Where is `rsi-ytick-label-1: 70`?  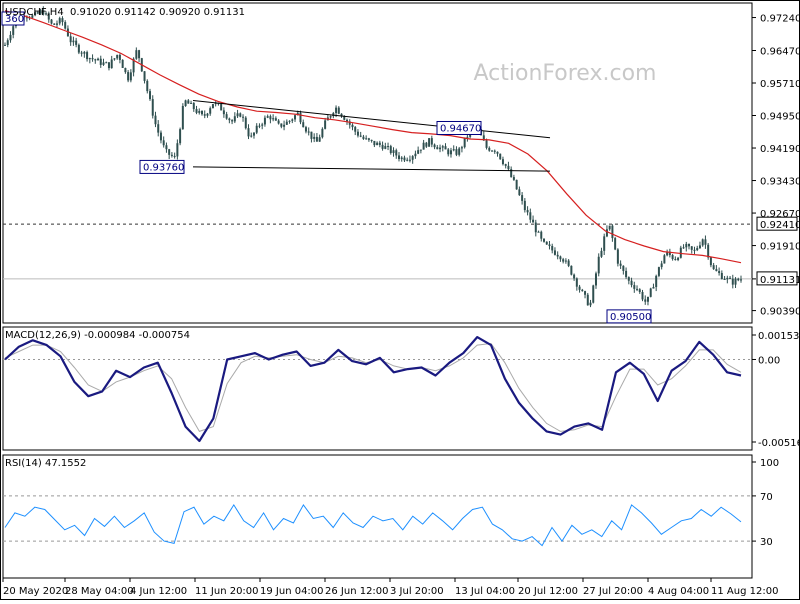 rsi-ytick-label-1: 70 is located at coordinates (766, 497).